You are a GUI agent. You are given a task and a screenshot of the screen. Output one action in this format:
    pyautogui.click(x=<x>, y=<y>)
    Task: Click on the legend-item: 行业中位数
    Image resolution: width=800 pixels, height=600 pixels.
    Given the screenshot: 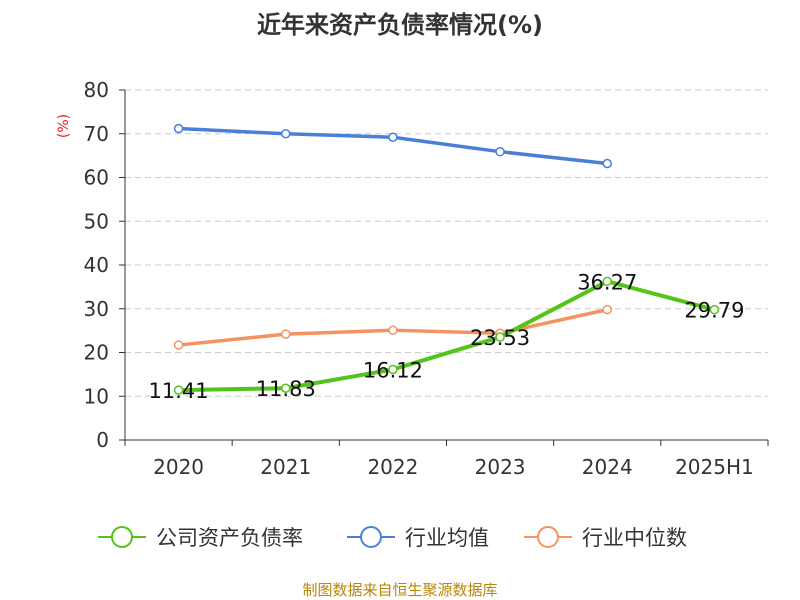 What is the action you would take?
    pyautogui.click(x=605, y=538)
    